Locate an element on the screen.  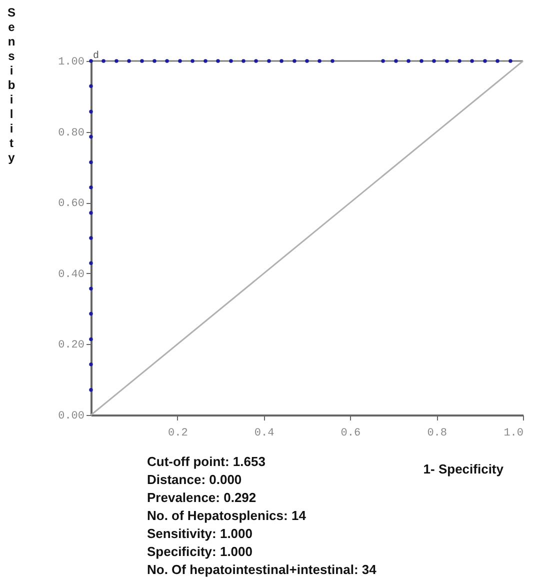
text: Cut-off point: 1.653 is located at coordinates (206, 461).